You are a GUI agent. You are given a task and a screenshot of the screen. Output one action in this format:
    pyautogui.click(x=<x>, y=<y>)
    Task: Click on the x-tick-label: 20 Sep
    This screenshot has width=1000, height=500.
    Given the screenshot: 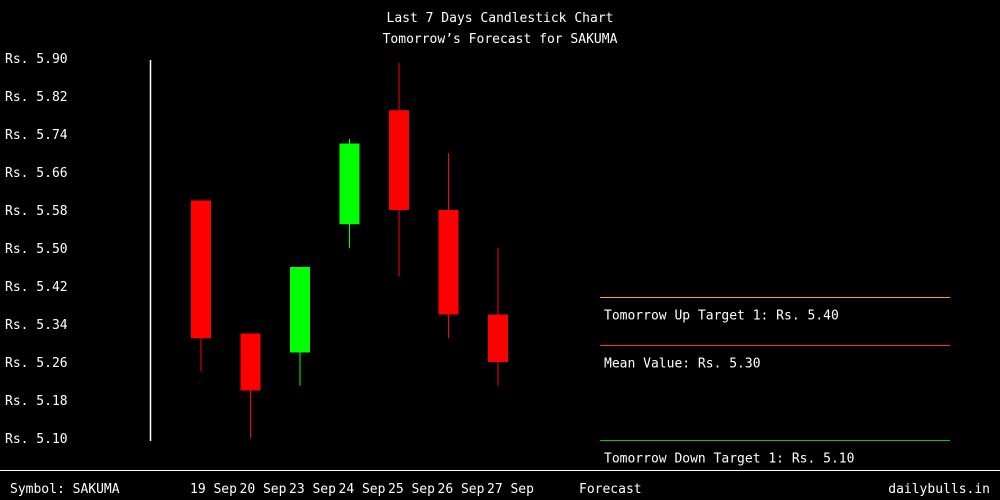 What is the action you would take?
    pyautogui.click(x=263, y=489)
    